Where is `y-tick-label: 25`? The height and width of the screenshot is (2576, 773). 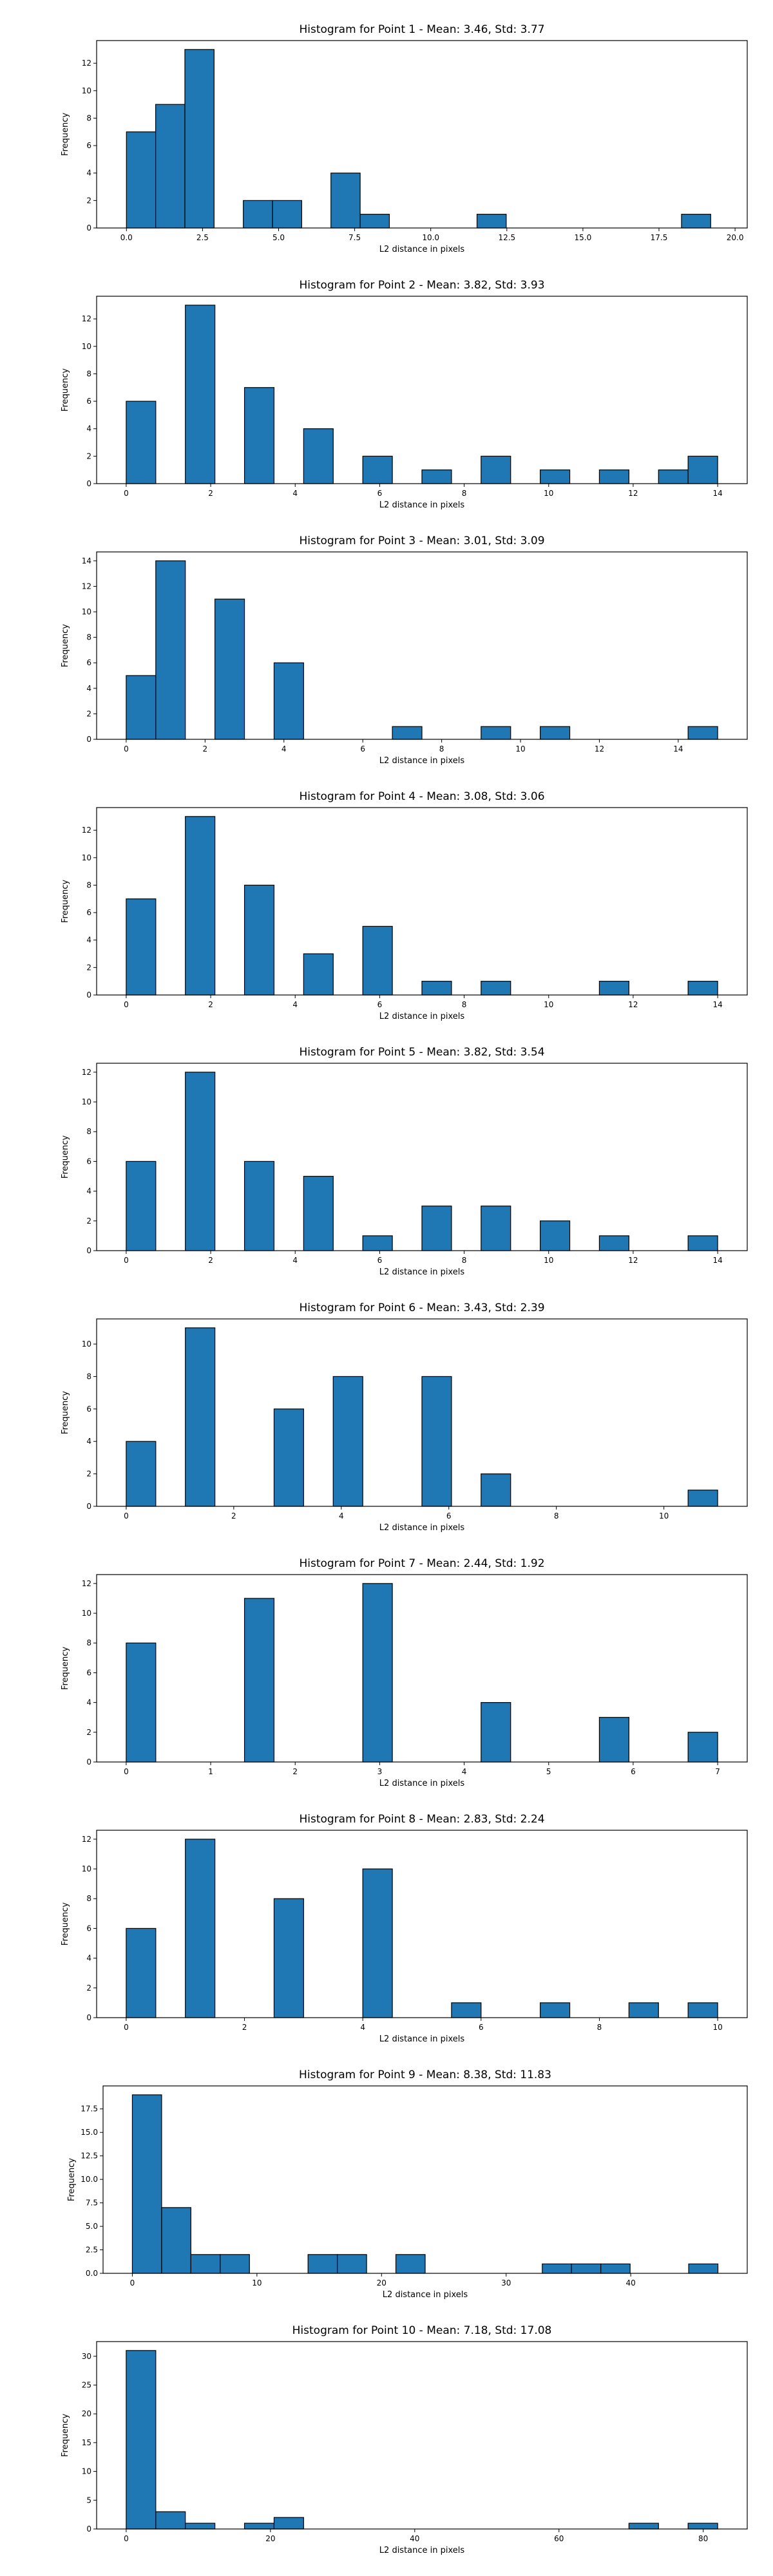 y-tick-label: 25 is located at coordinates (86, 2384).